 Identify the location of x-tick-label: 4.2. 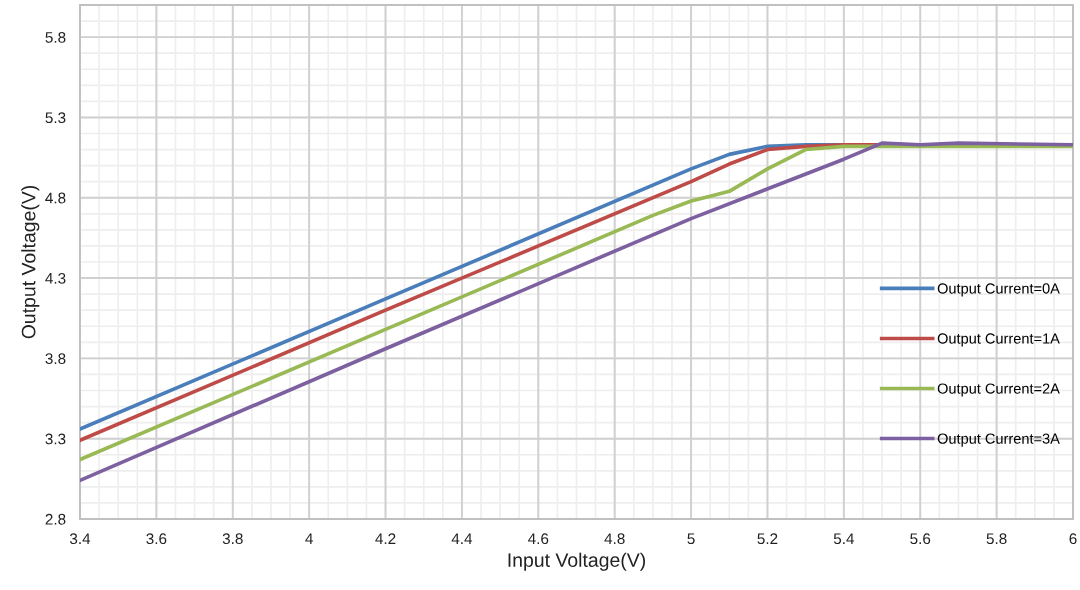
(385, 538).